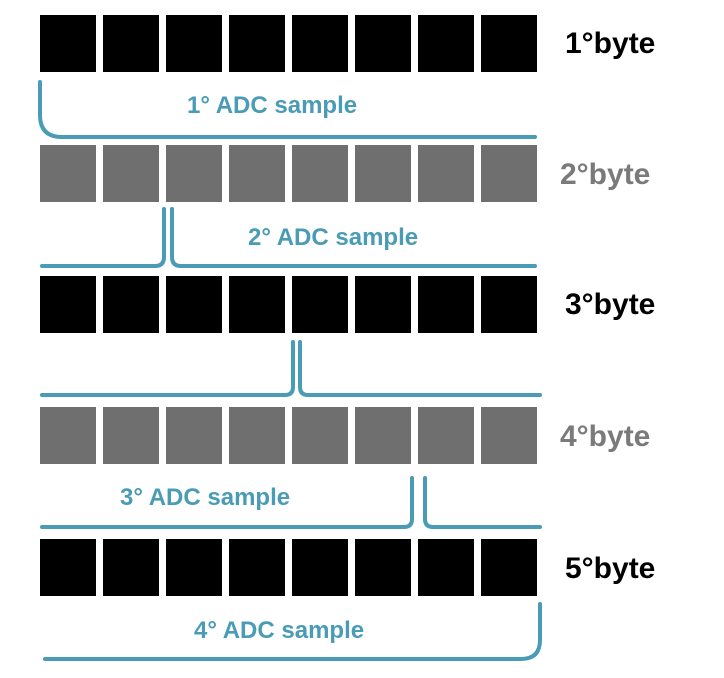 This screenshot has height=678, width=724. I want to click on sample-label-3: 3° ADC sample, so click(205, 497).